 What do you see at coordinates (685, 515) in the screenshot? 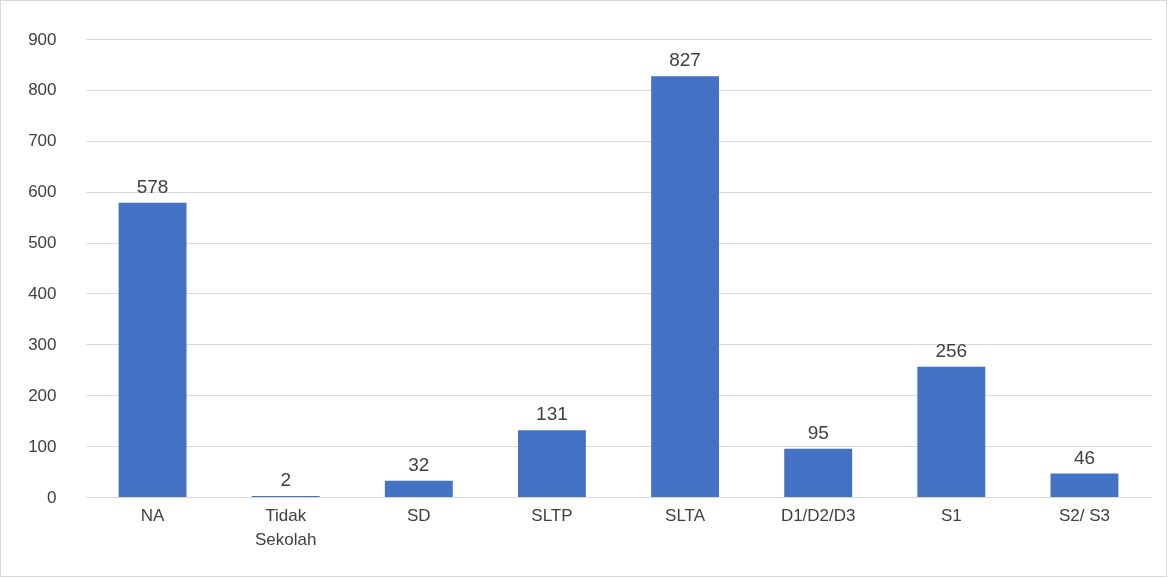
I see `x-tick-label: SLTA` at bounding box center [685, 515].